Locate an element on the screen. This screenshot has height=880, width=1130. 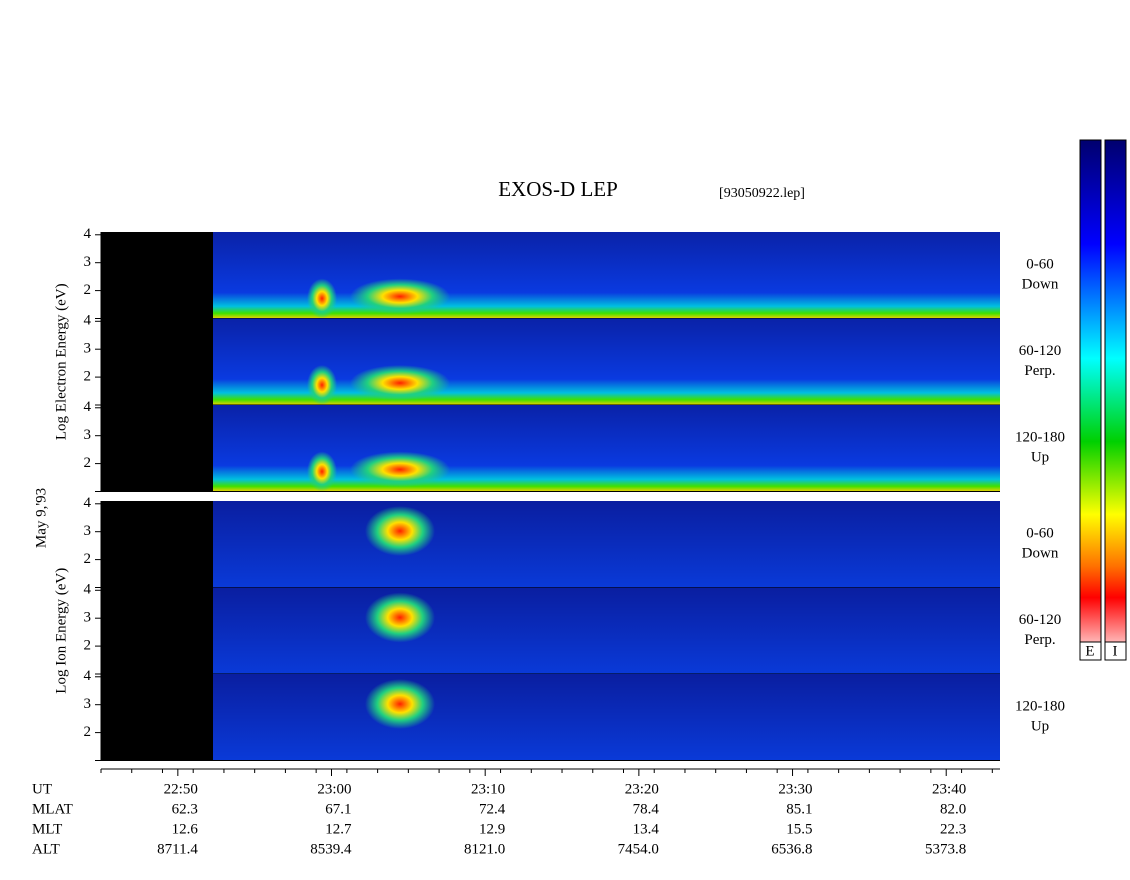
row-value: 8539.4 is located at coordinates (331, 849).